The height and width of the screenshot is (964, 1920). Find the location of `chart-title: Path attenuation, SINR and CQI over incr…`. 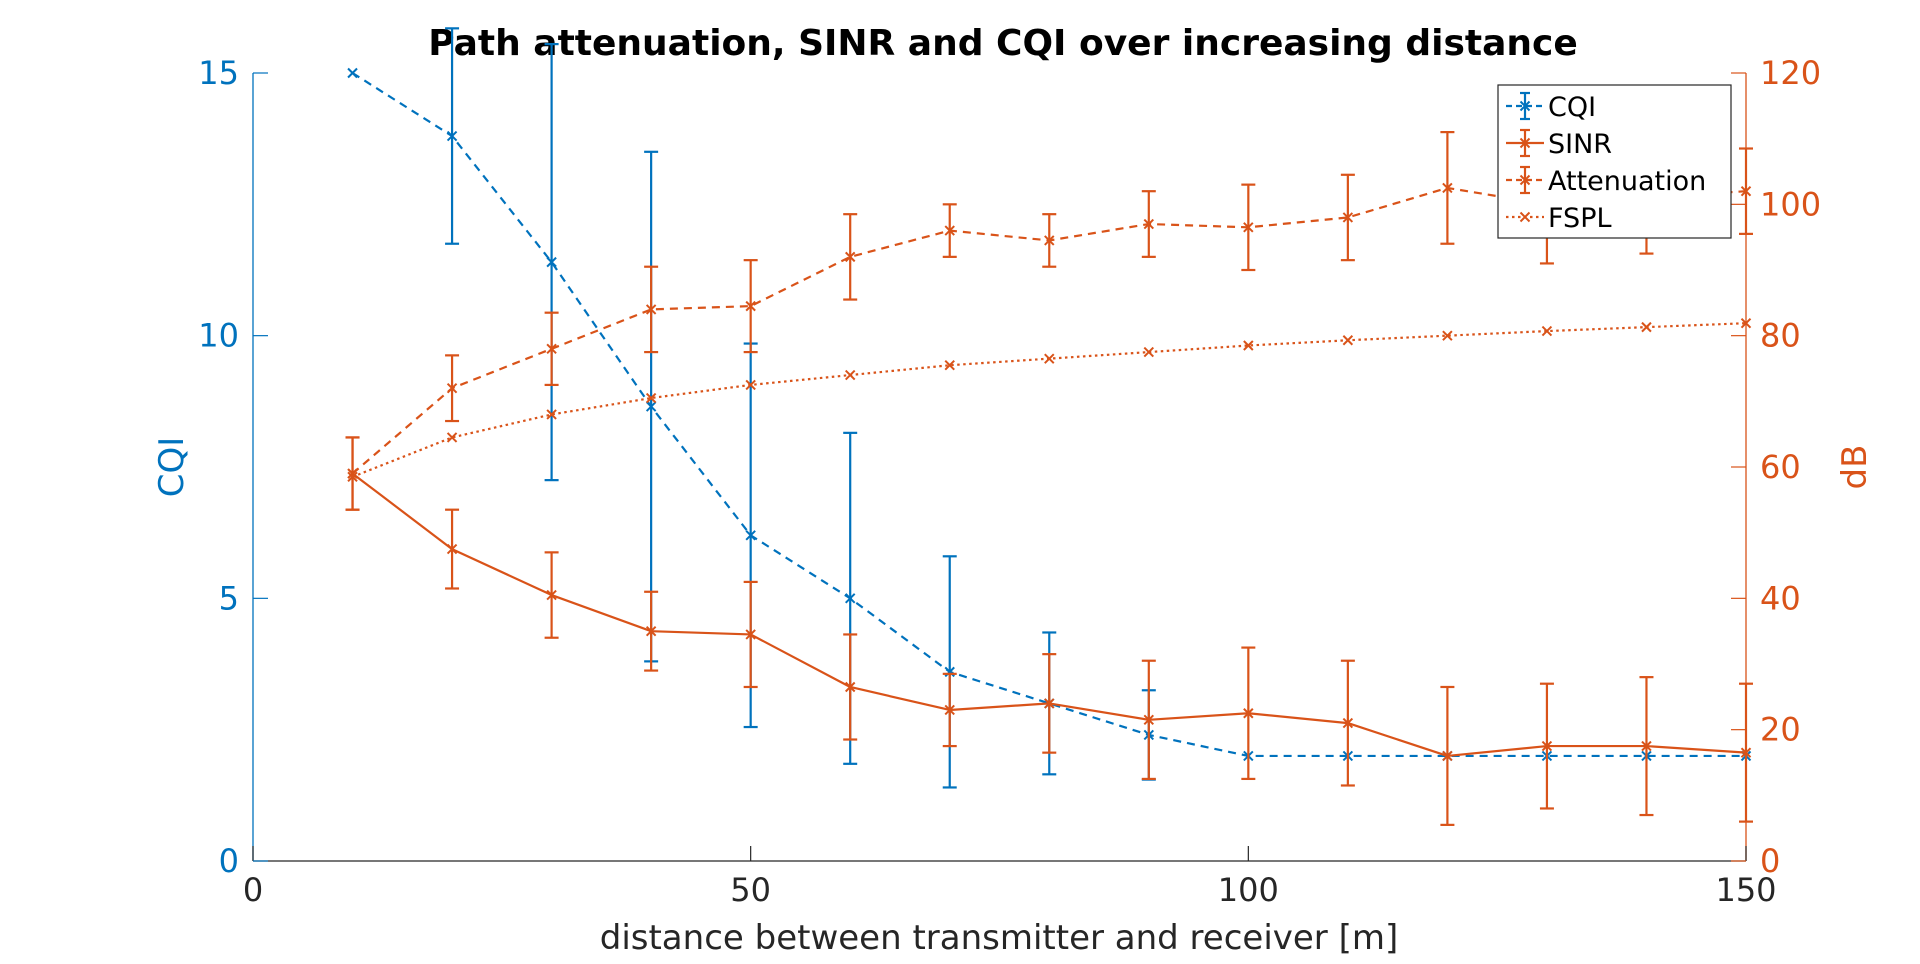

chart-title: Path attenuation, SINR and CQI over incr… is located at coordinates (1003, 43).